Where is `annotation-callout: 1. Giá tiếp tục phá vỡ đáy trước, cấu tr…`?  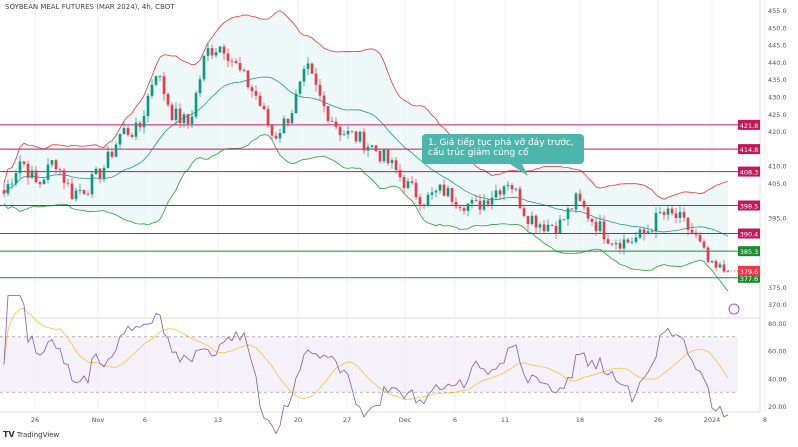 annotation-callout: 1. Giá tiếp tục phá vỡ đáy trước, cấu tr… is located at coordinates (503, 149).